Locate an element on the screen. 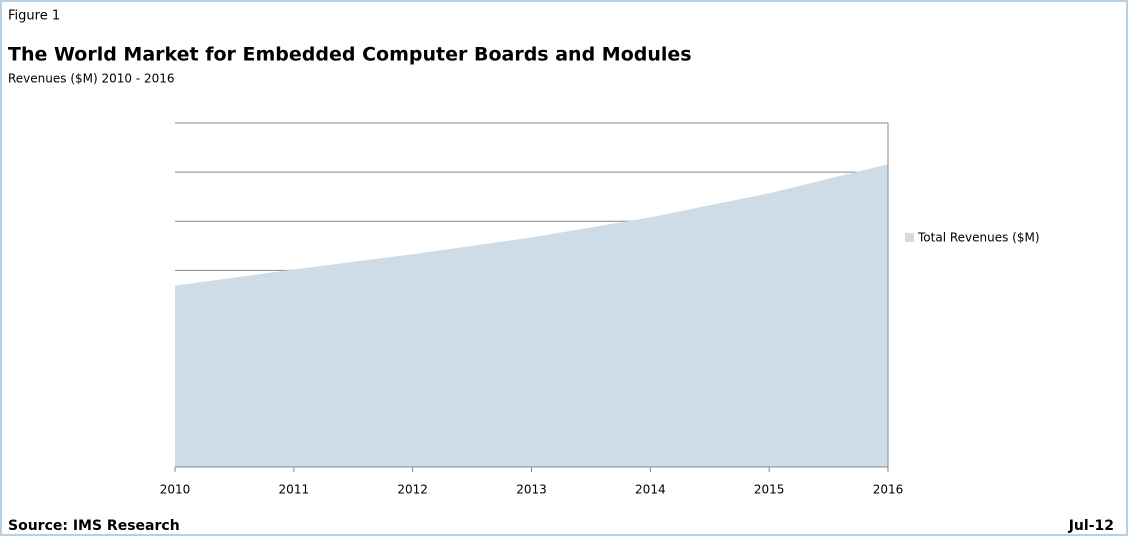  x-tick-label: 2012 is located at coordinates (412, 490).